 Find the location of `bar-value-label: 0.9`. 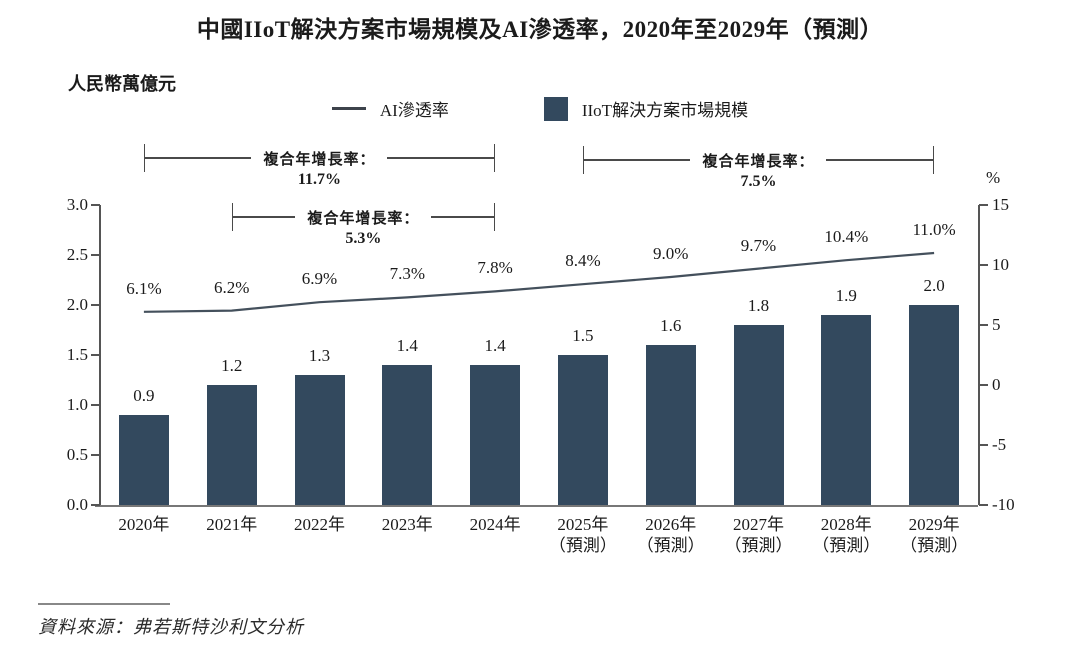

bar-value-label: 0.9 is located at coordinates (144, 395).